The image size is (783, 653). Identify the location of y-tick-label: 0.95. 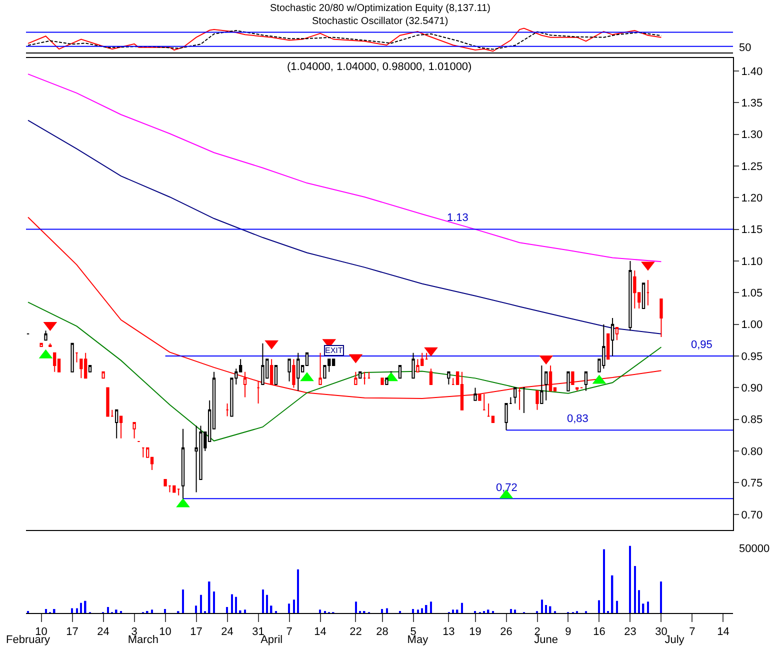
(752, 356).